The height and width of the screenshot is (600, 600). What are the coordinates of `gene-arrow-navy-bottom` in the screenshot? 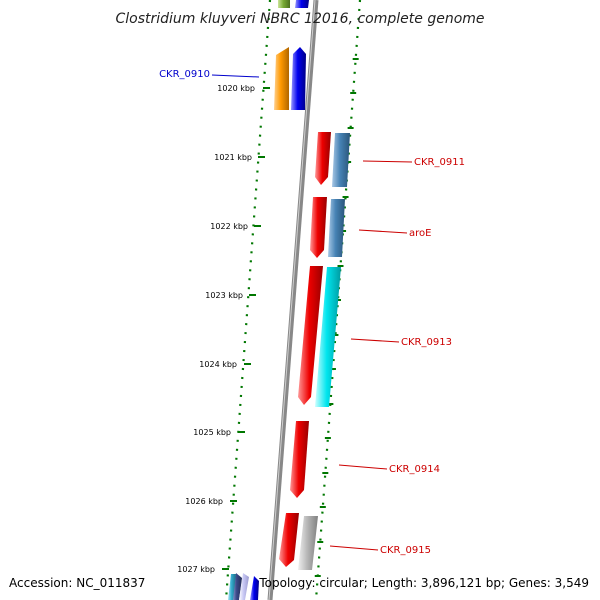 It's located at (237, 586).